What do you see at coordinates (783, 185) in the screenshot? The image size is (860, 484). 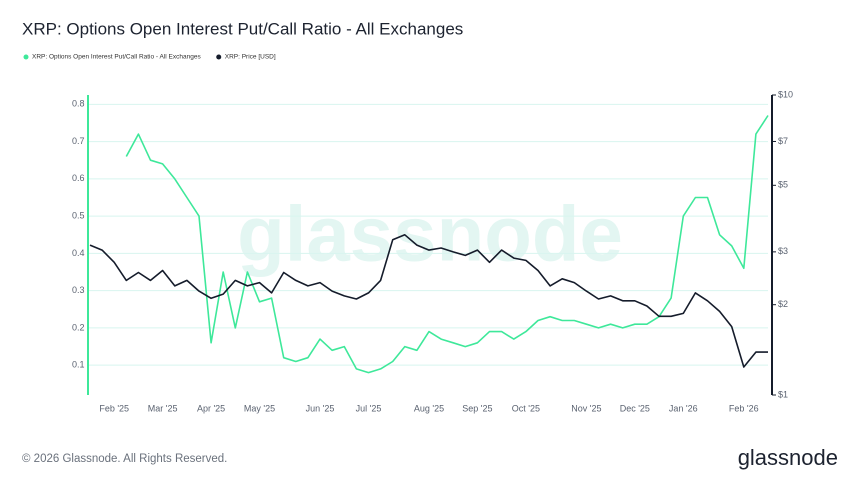 I see `y2-tick-label: $5` at bounding box center [783, 185].